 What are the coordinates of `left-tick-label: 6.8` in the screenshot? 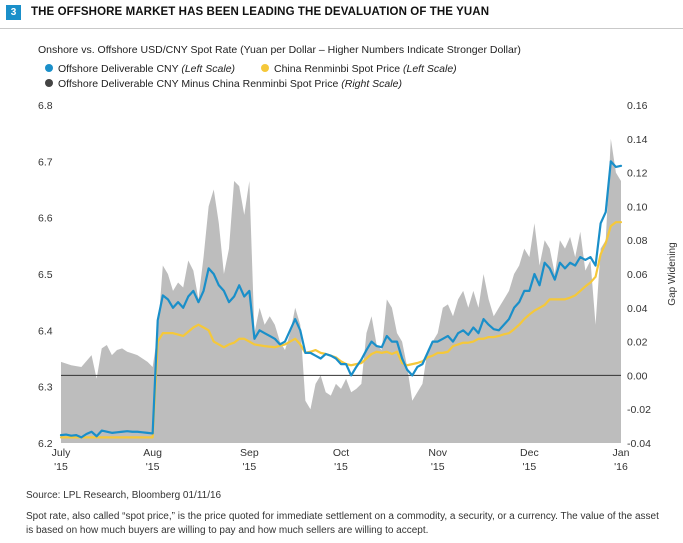 It's located at (45, 106).